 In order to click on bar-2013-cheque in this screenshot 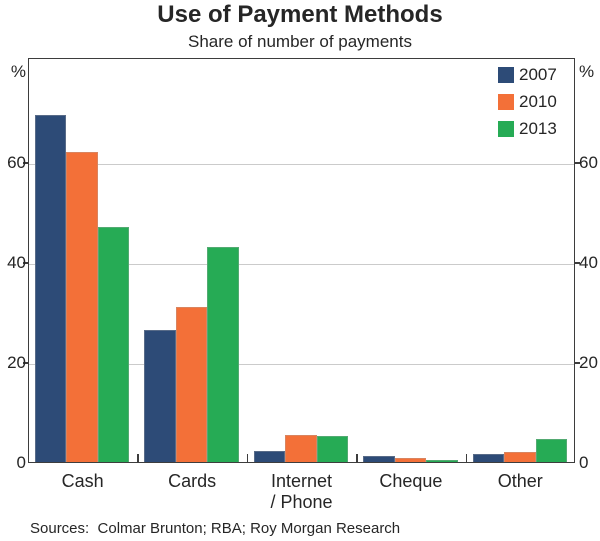, I will do `click(442, 460)`.